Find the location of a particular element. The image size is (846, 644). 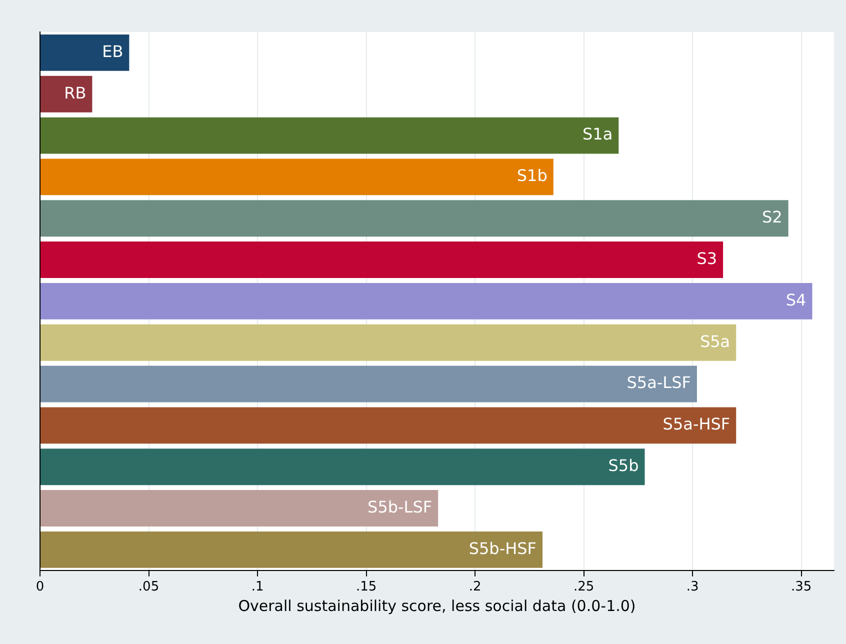

y-tick-label: EB is located at coordinates (113, 51).